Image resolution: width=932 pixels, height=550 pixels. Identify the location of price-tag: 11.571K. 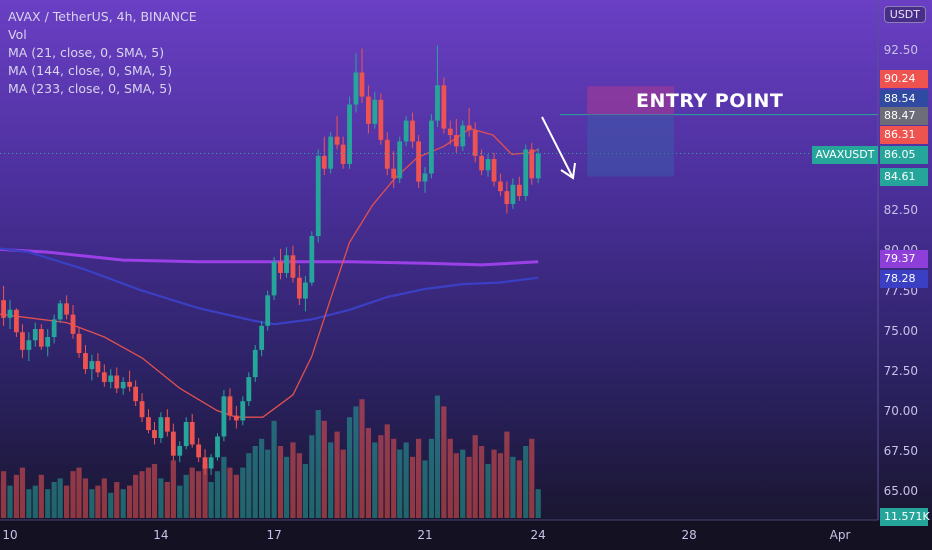
(905, 517).